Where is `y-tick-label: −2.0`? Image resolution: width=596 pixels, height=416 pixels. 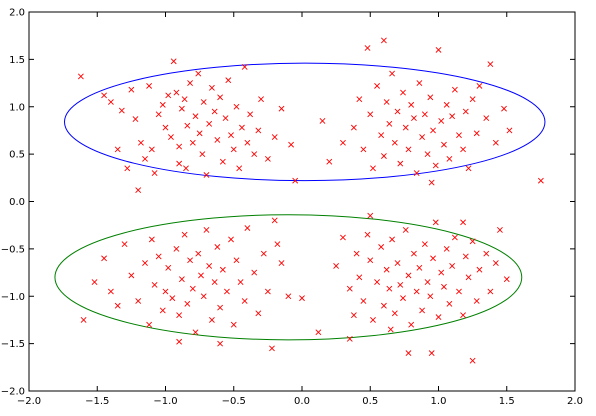 y-tick-label: −2.0 is located at coordinates (13, 392).